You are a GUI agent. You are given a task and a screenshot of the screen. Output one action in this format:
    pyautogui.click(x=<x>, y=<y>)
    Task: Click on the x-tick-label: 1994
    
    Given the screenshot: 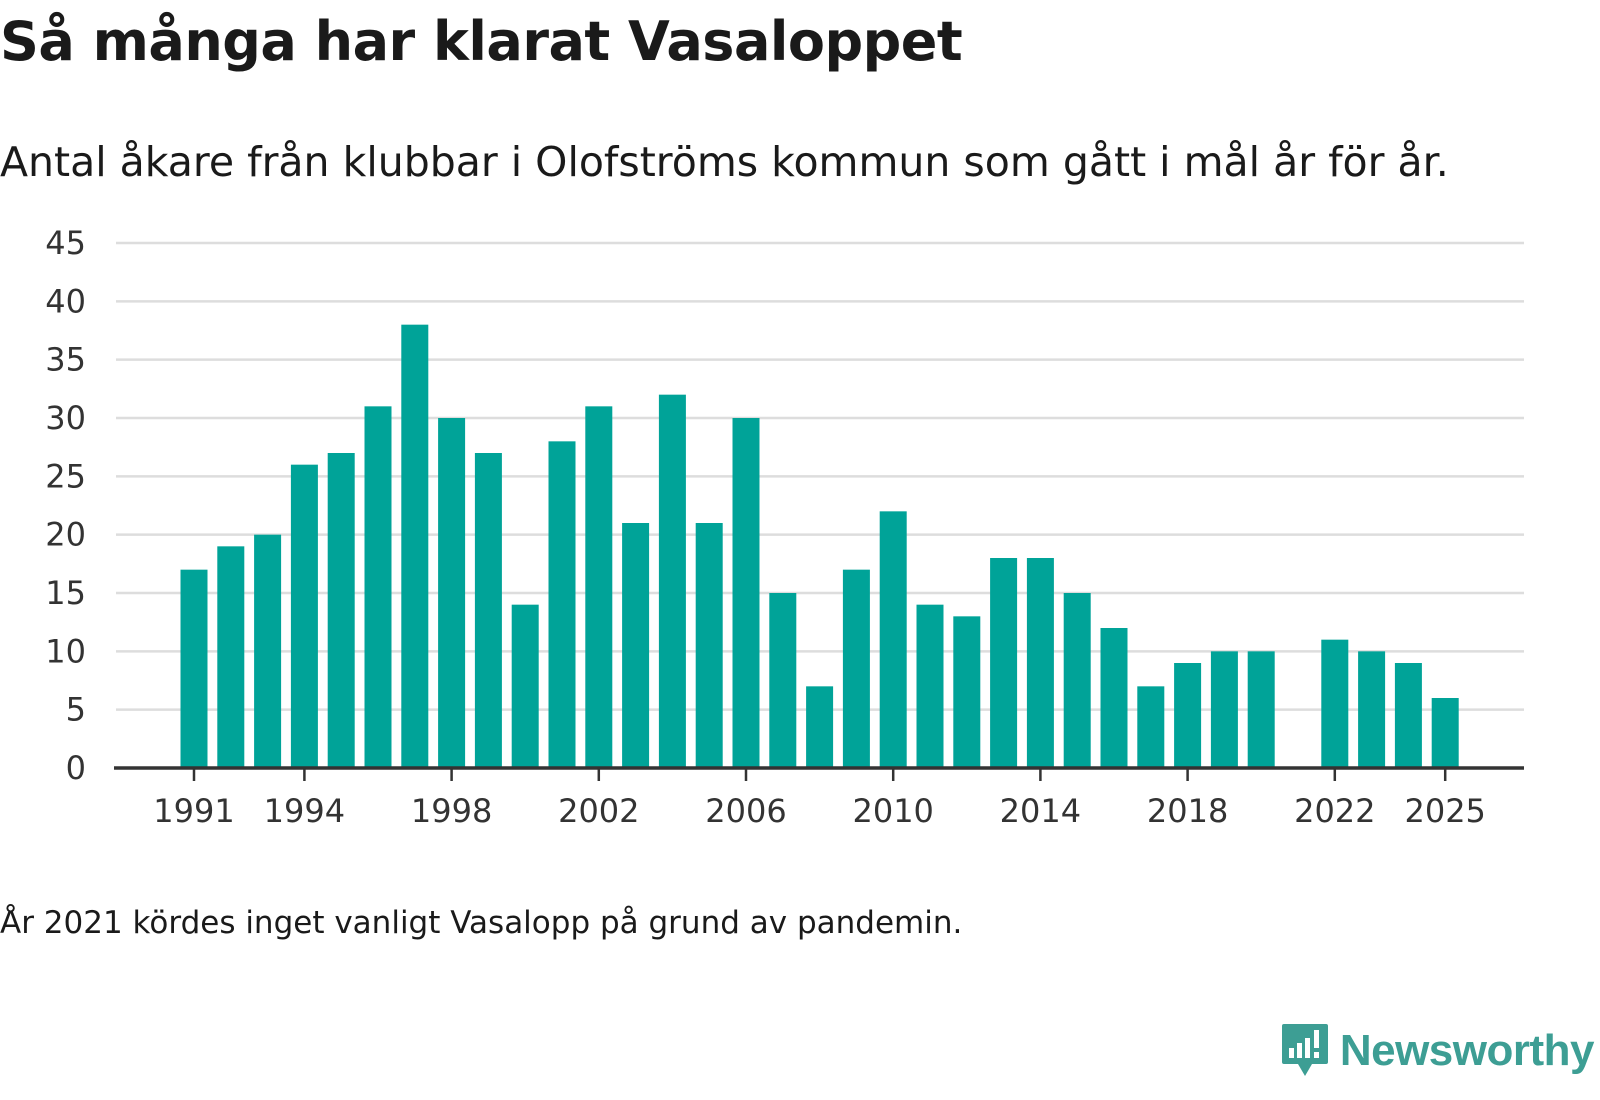 What is the action you would take?
    pyautogui.click(x=304, y=811)
    